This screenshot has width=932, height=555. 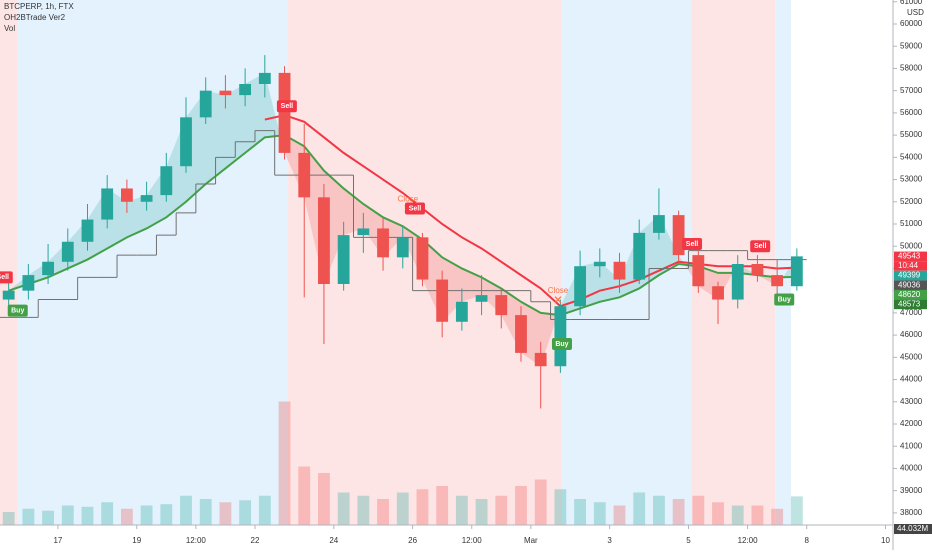 I want to click on y-tick-label: 41000, so click(x=911, y=445).